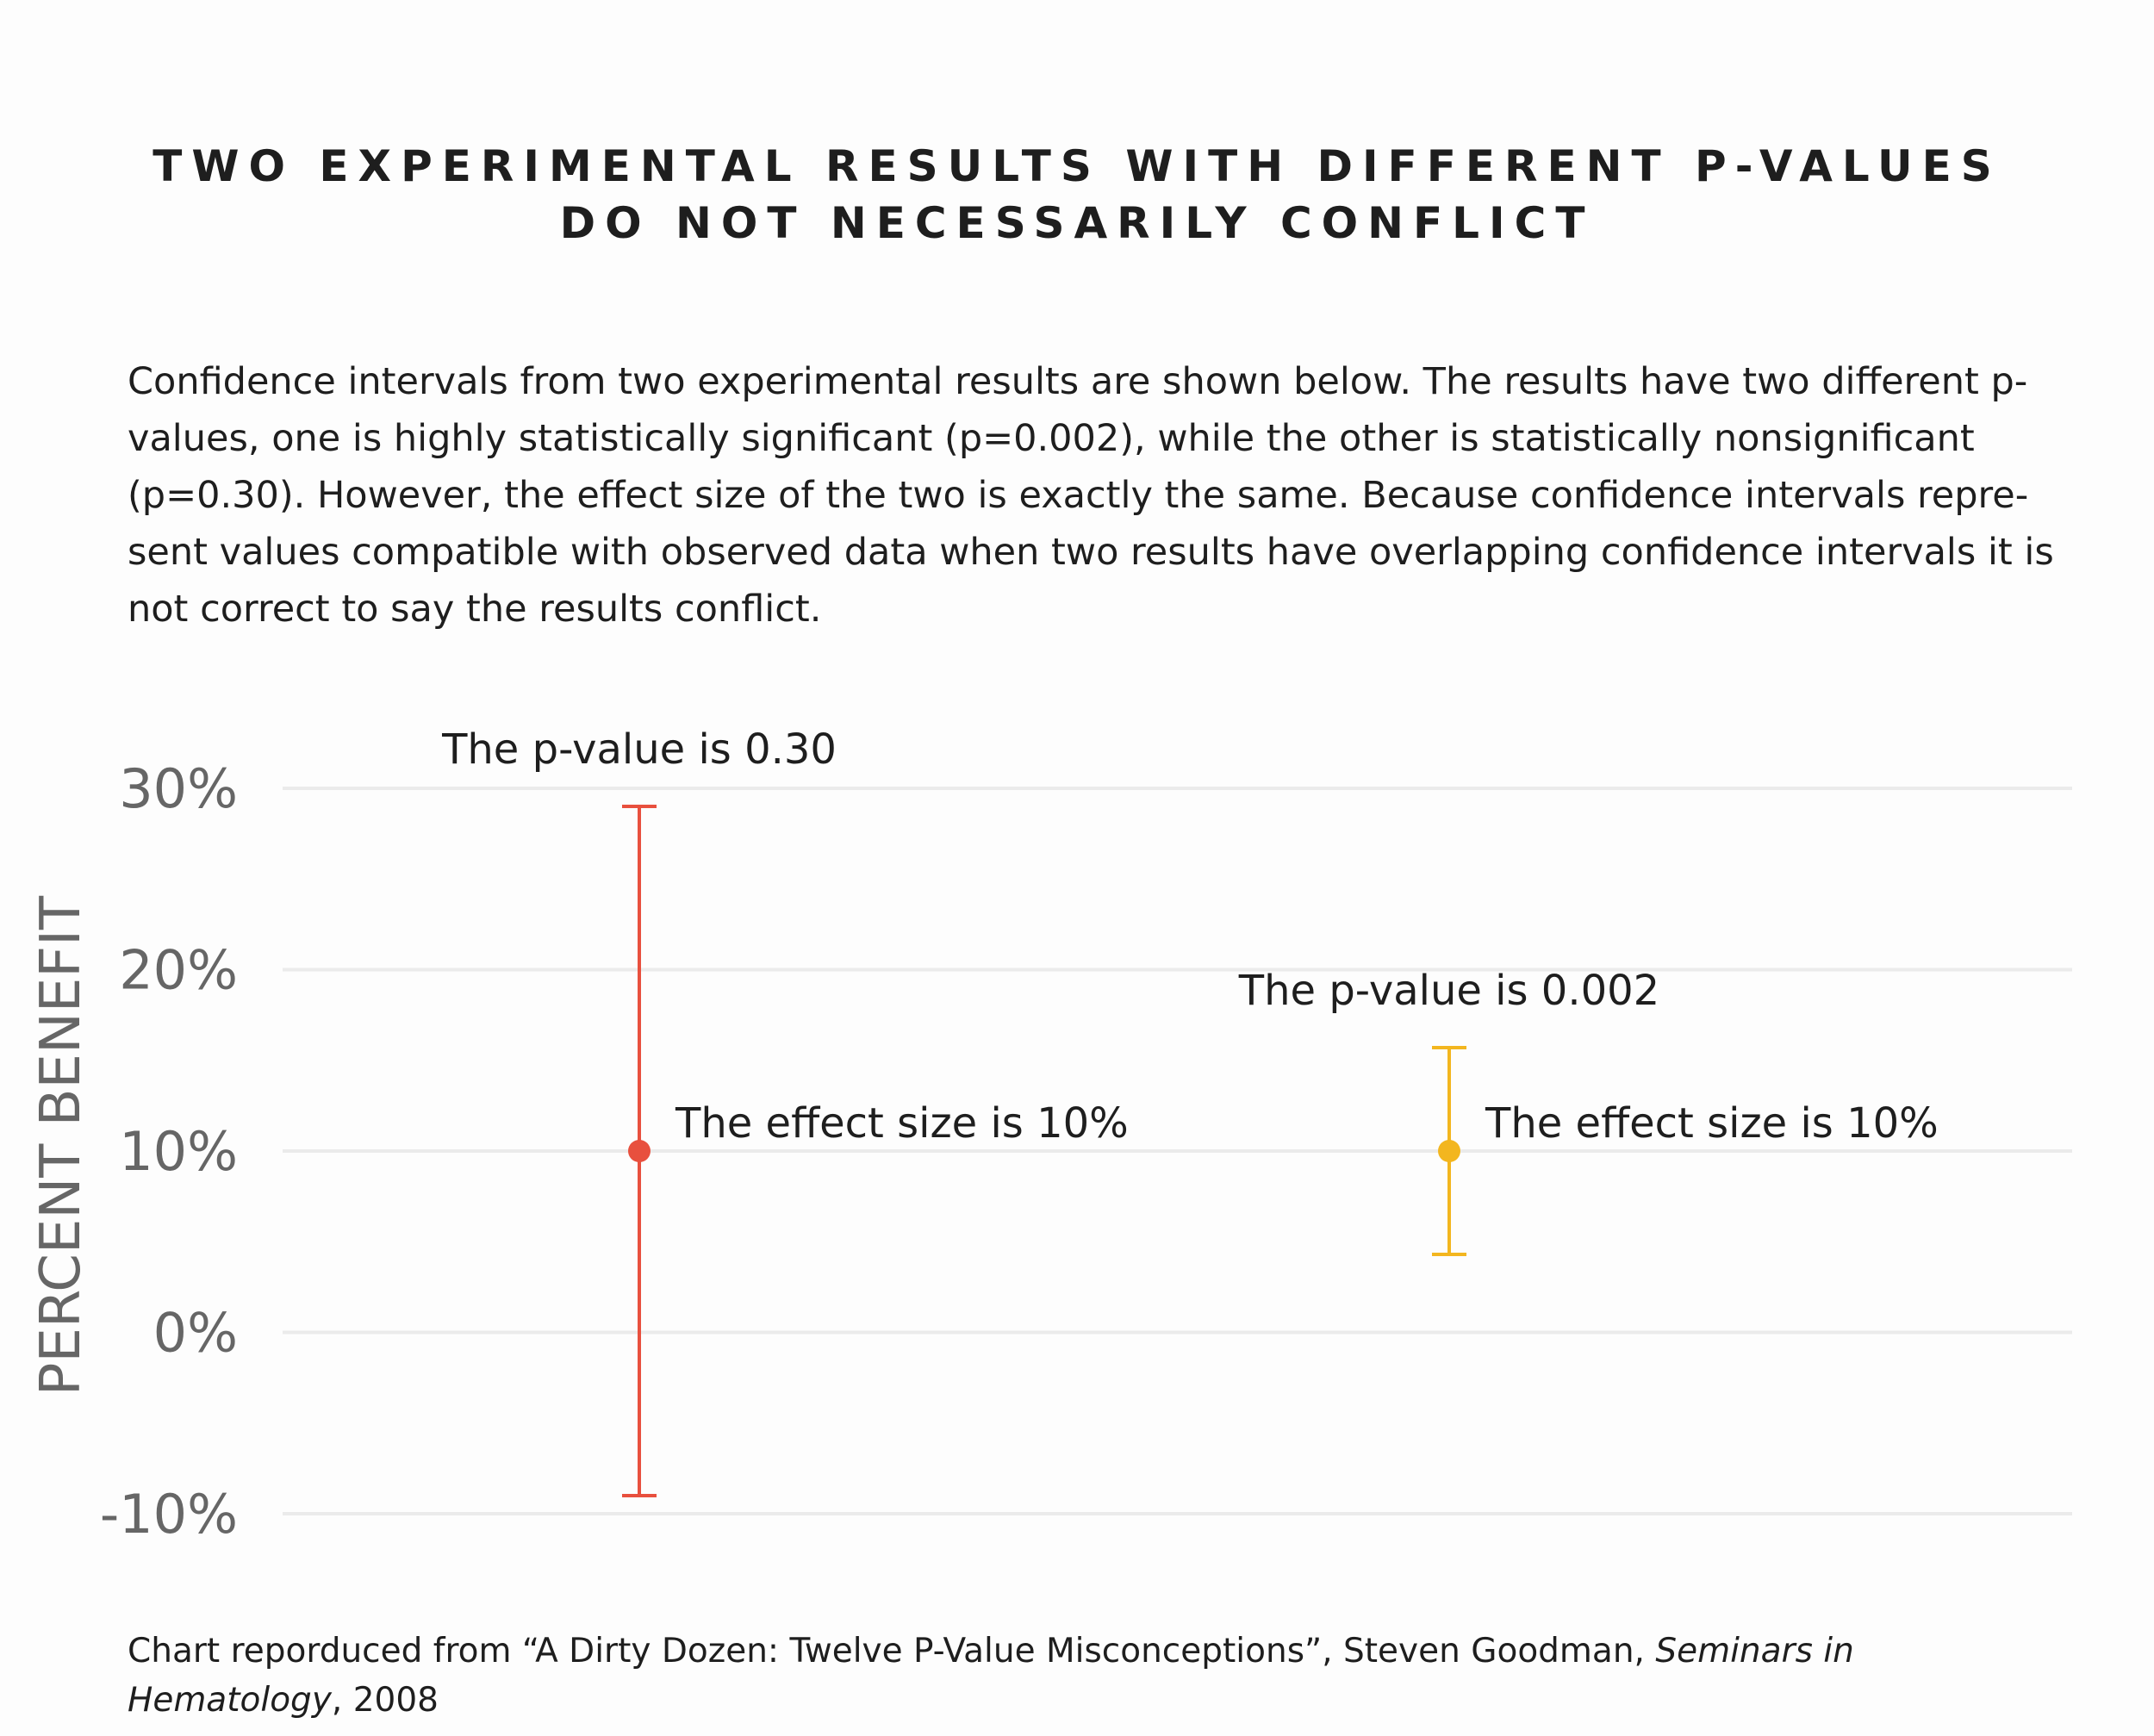 This screenshot has width=2154, height=1736. Describe the element at coordinates (385, 1701) in the screenshot. I see `footer-year: , 2008` at that location.